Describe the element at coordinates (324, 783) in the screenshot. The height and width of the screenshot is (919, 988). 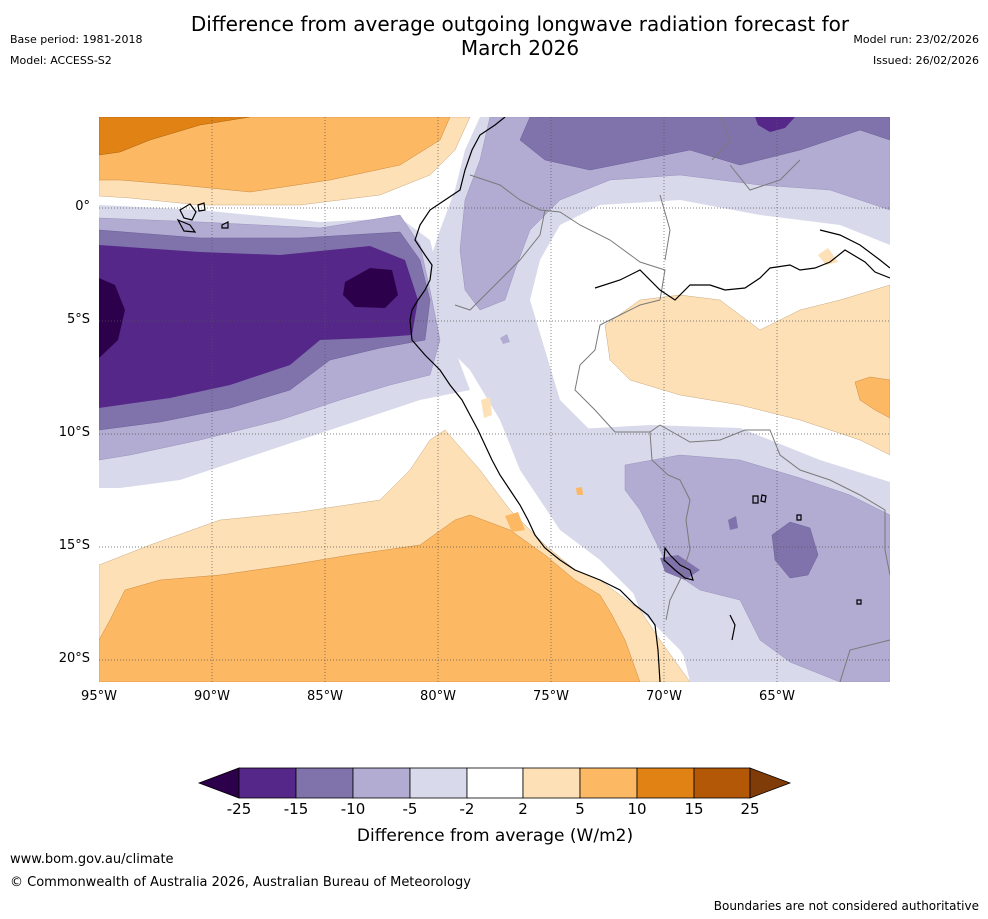
I see `colorbar-bin-neg15-neg10` at that location.